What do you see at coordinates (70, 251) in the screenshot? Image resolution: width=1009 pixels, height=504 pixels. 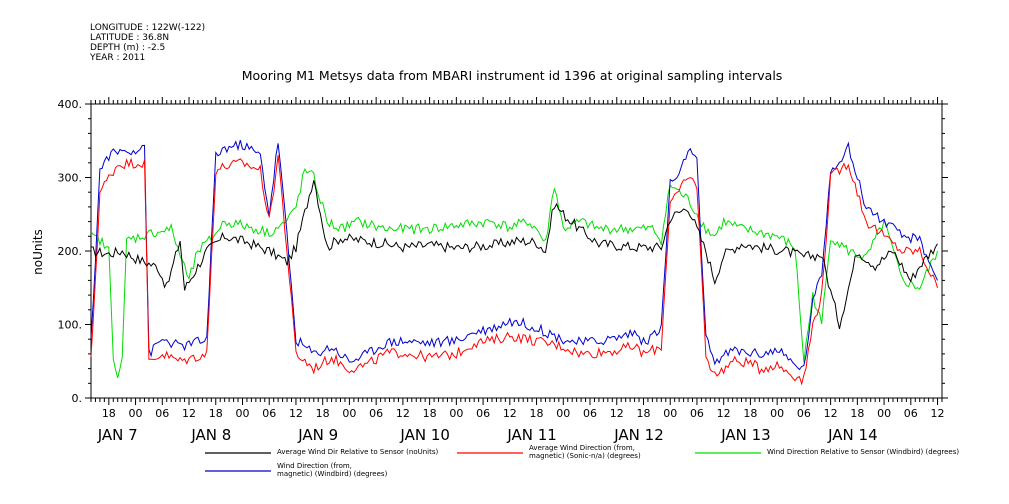 I see `y-tick-label: 200.` at bounding box center [70, 251].